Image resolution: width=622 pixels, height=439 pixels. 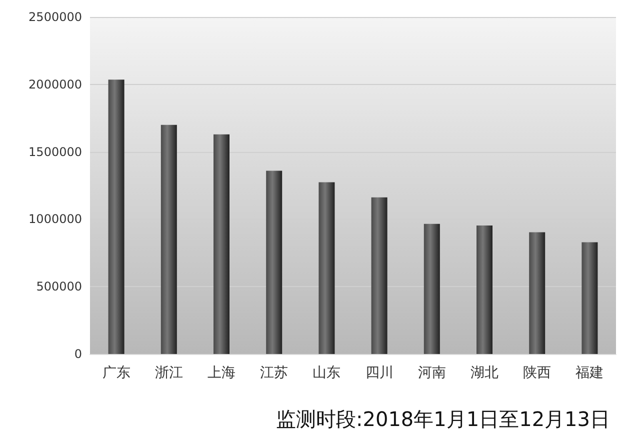 What do you see at coordinates (274, 373) in the screenshot?
I see `x-tick-label: 江苏` at bounding box center [274, 373].